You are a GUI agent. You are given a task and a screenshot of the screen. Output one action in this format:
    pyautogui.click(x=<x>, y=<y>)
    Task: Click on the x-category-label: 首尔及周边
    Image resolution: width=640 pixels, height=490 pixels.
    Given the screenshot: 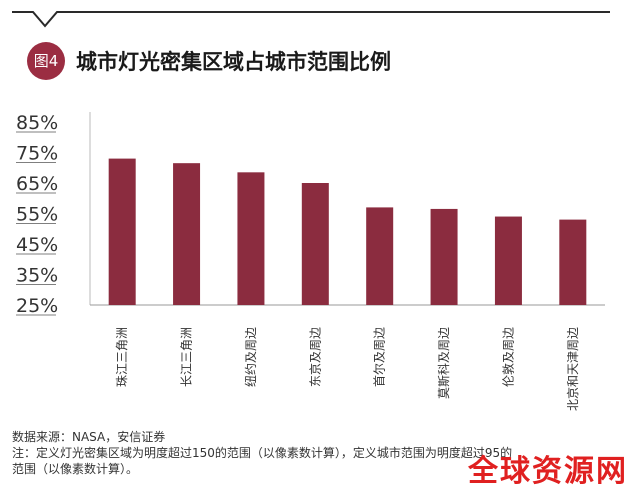 What is the action you would take?
    pyautogui.click(x=379, y=357)
    